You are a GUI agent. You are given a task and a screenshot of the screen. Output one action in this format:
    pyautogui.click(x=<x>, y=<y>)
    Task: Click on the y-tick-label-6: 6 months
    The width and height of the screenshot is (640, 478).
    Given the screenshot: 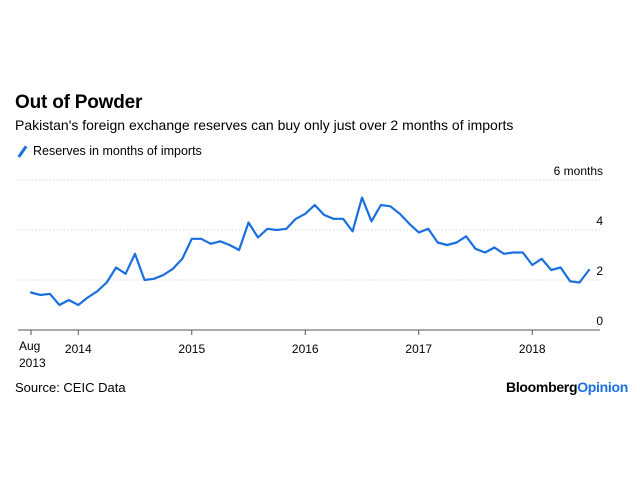 What is the action you would take?
    pyautogui.click(x=578, y=171)
    